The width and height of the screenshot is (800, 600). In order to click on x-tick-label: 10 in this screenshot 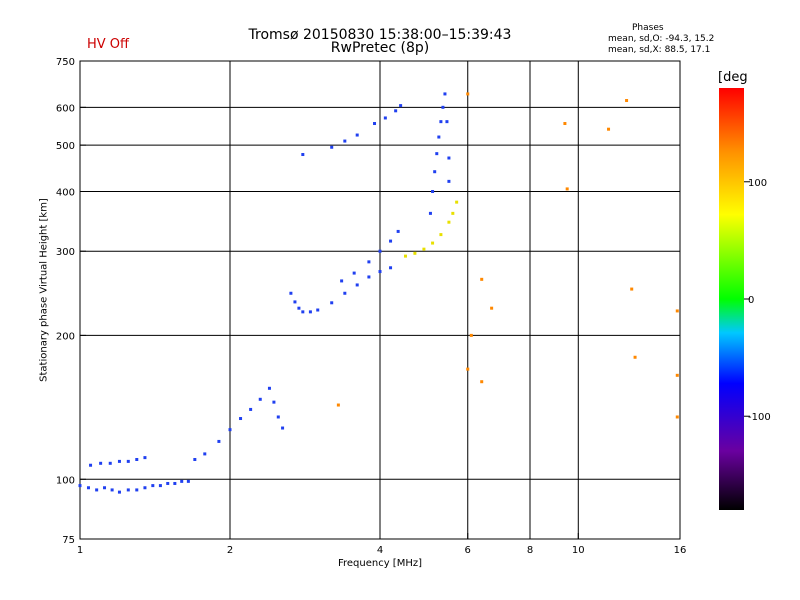, I will do `click(578, 550)`.